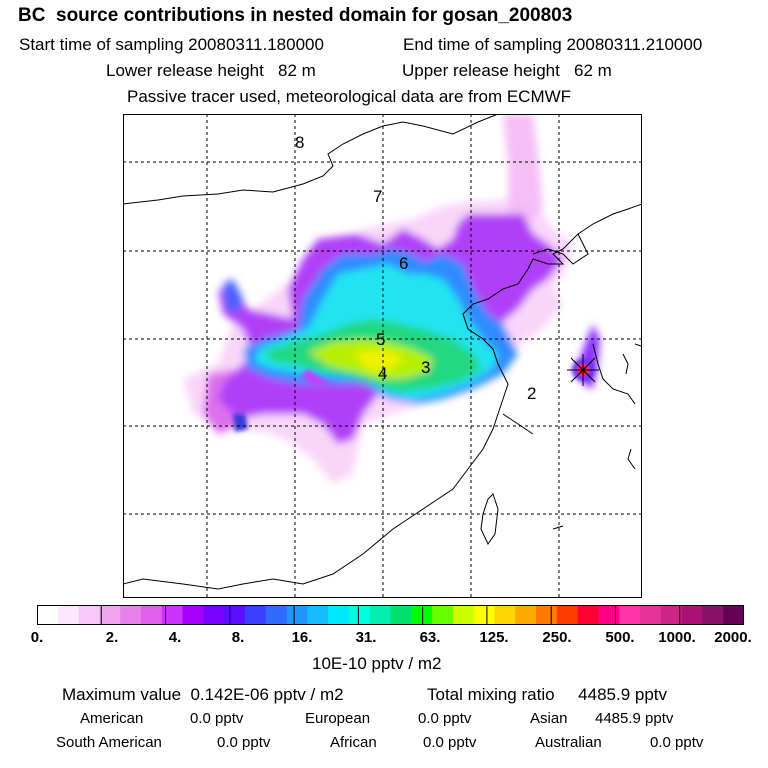 The height and width of the screenshot is (768, 768). Describe the element at coordinates (217, 718) in the screenshot. I see `source-value-american: 0.0 pptv` at that location.